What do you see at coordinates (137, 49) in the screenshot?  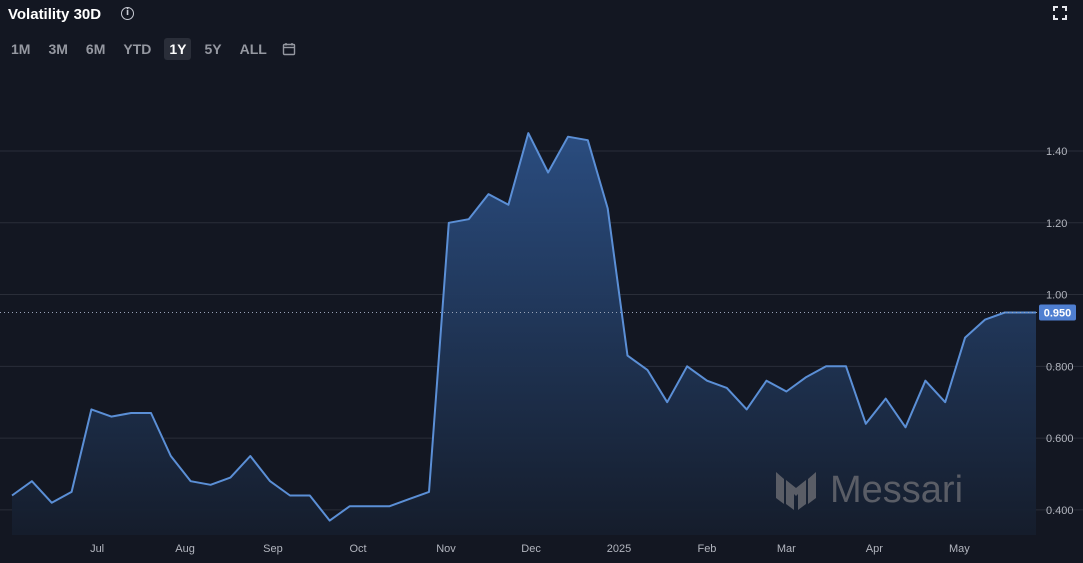 I see `range-ytd-button: YTD` at bounding box center [137, 49].